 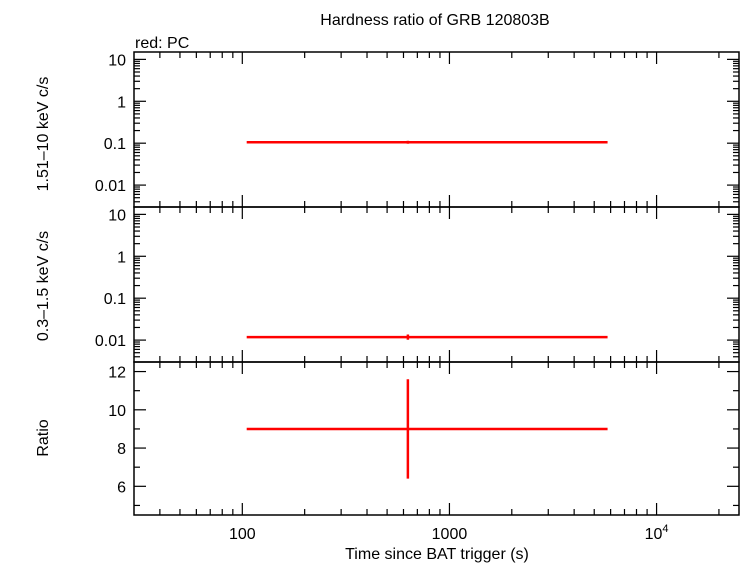 I want to click on y-tick-label-soft-0: 10, so click(x=117, y=215).